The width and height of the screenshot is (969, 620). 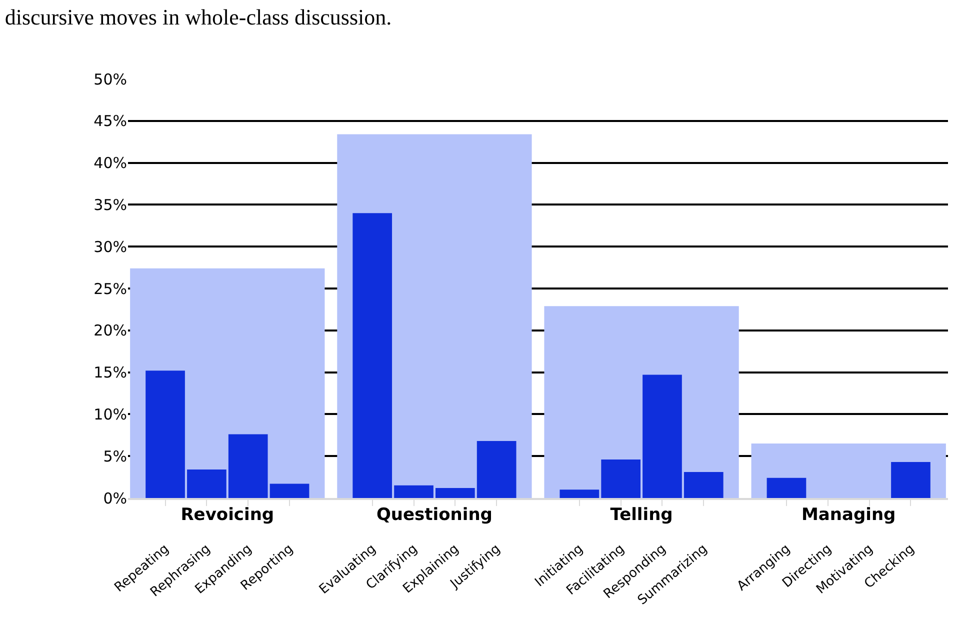 I want to click on chart-title: discursive moves in whole-class discussion., so click(x=198, y=17).